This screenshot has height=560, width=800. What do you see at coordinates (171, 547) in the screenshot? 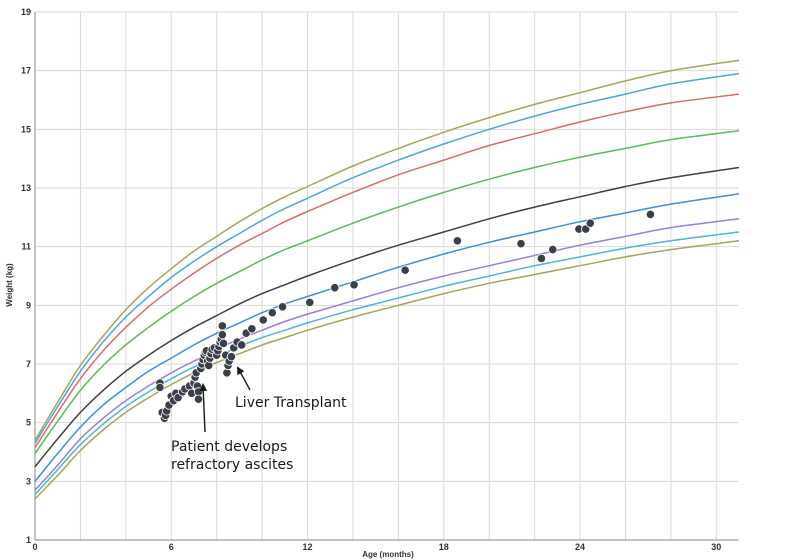
I see `x-tick-label: 6` at bounding box center [171, 547].